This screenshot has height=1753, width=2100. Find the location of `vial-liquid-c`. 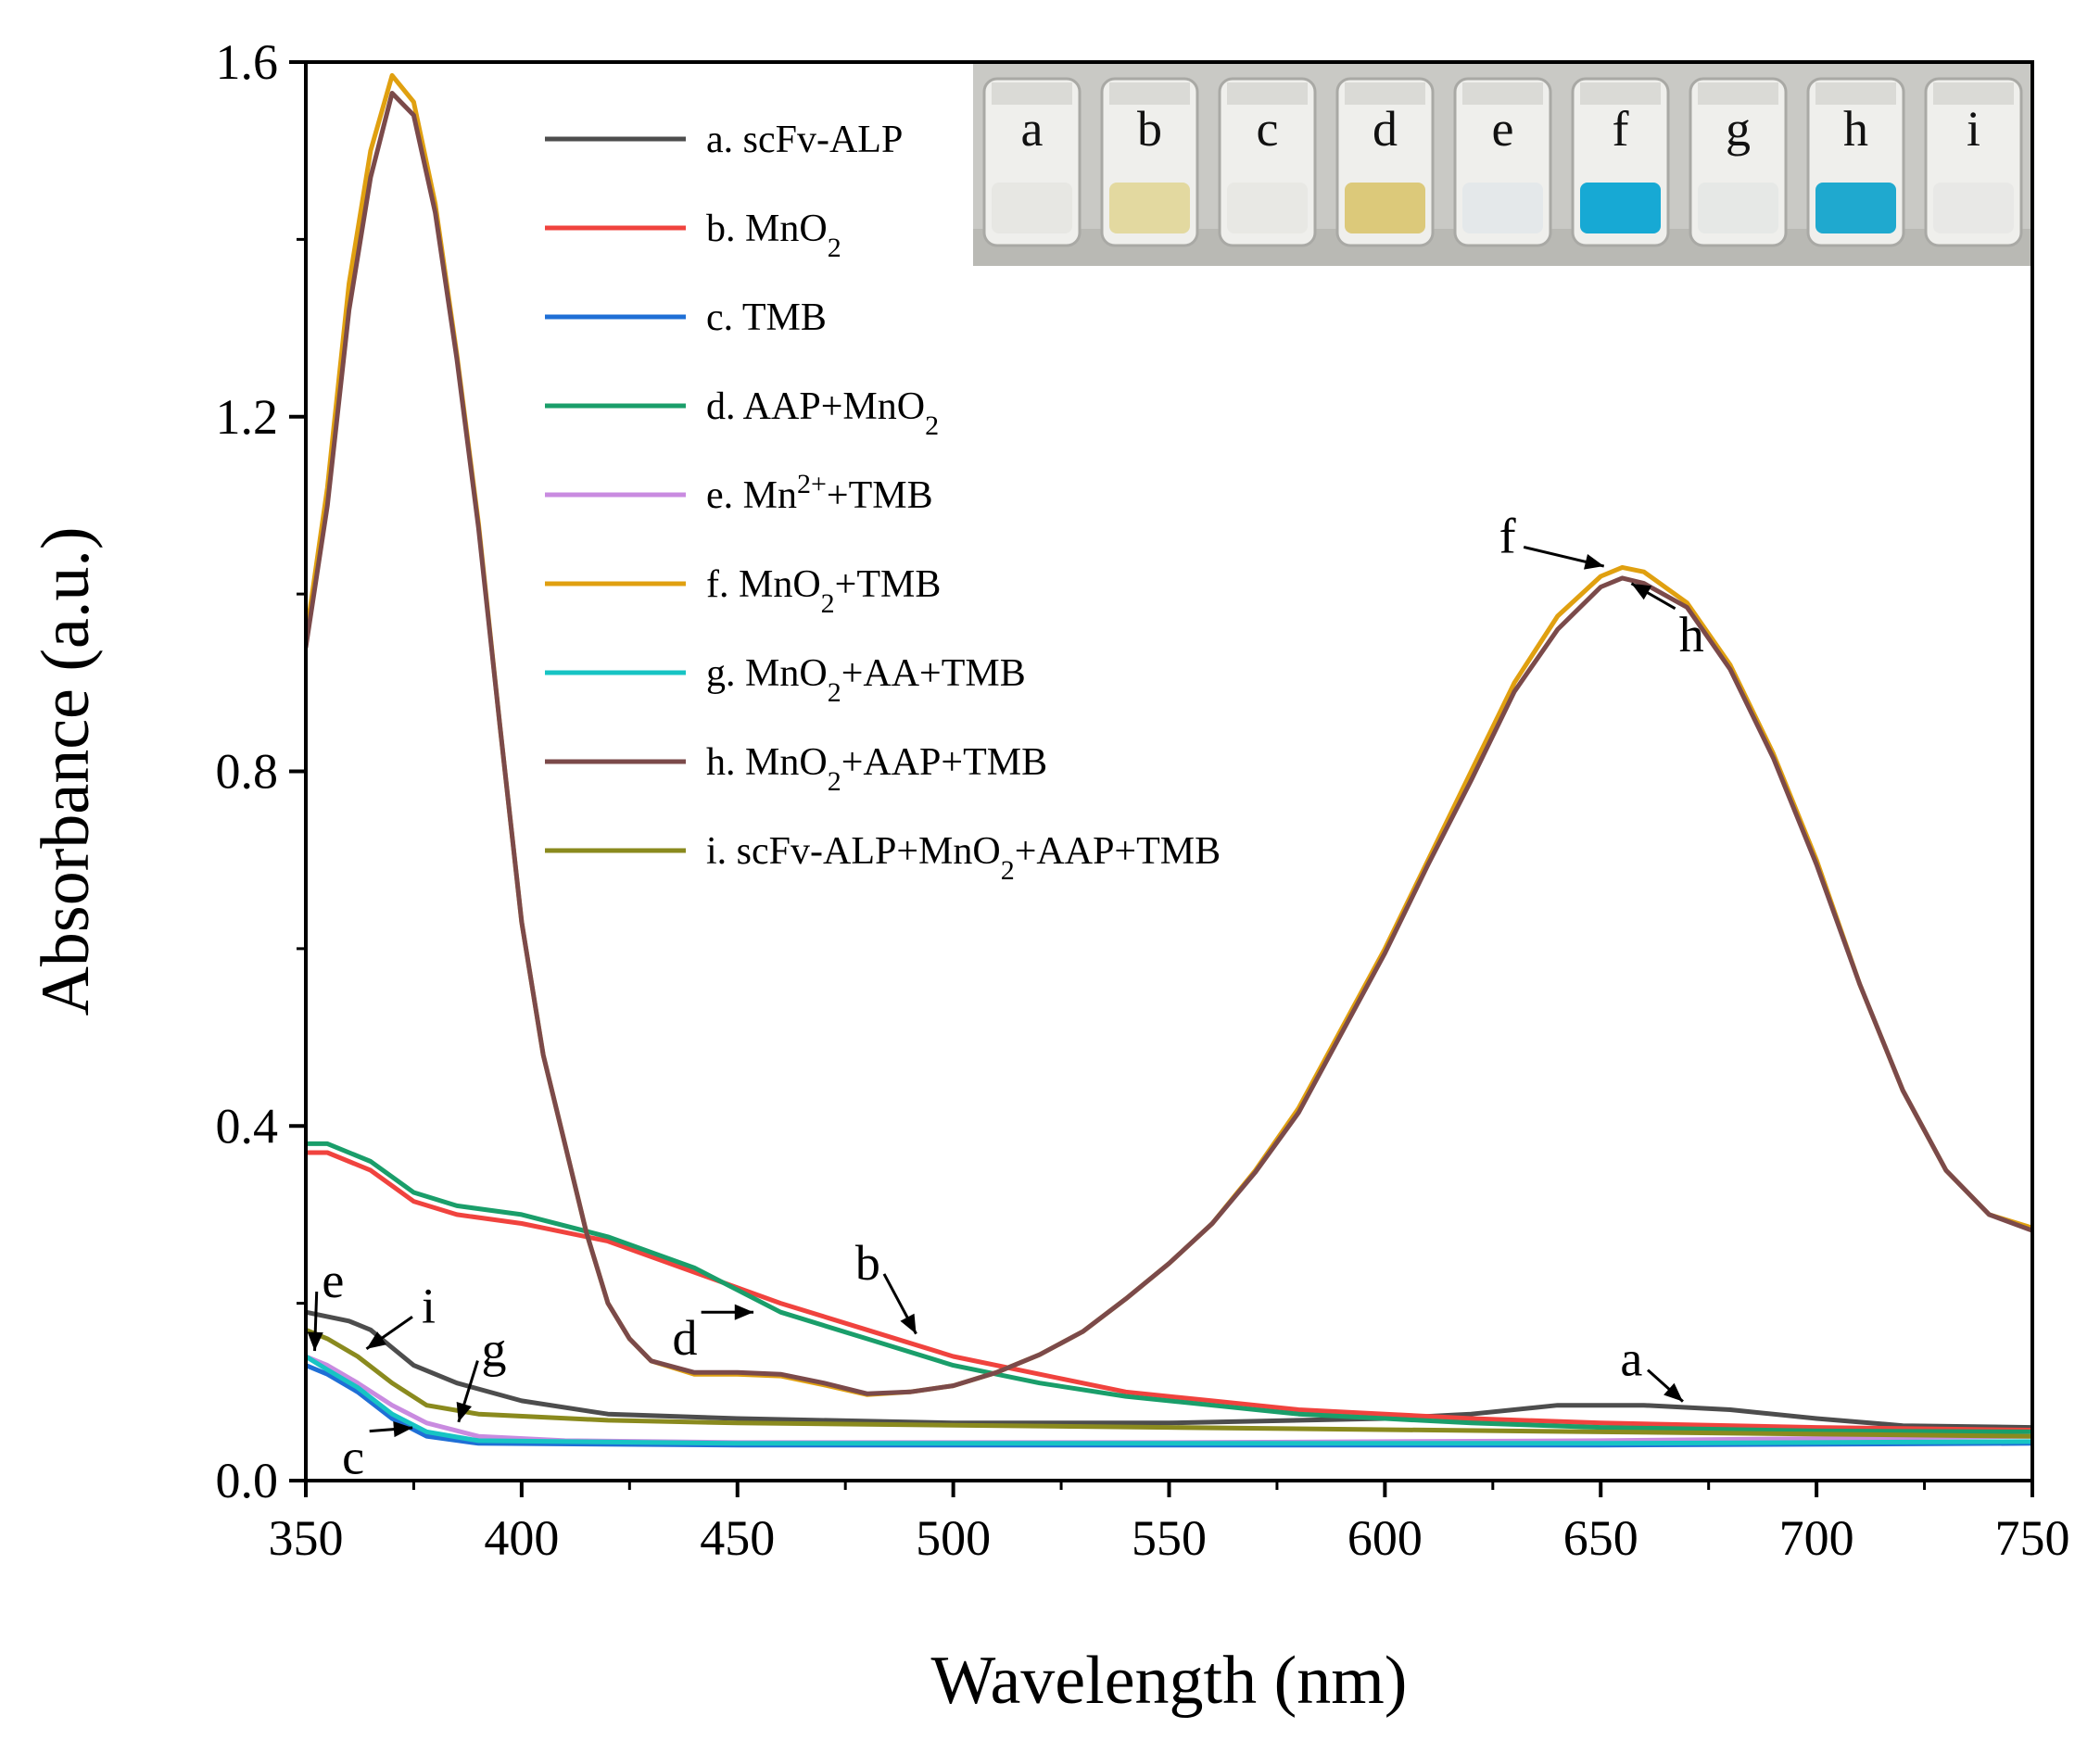

vial-liquid-c is located at coordinates (1267, 208).